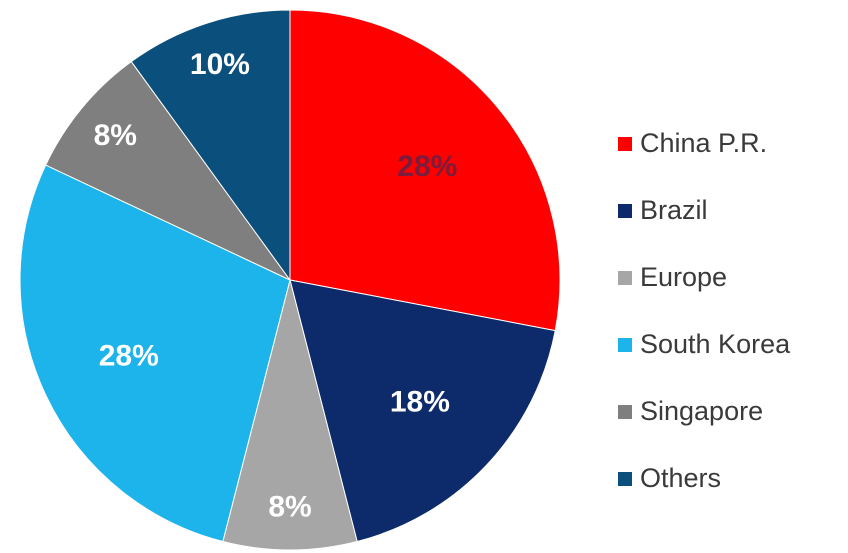 The width and height of the screenshot is (848, 553). I want to click on legend-item-singapore: Singapore, so click(704, 411).